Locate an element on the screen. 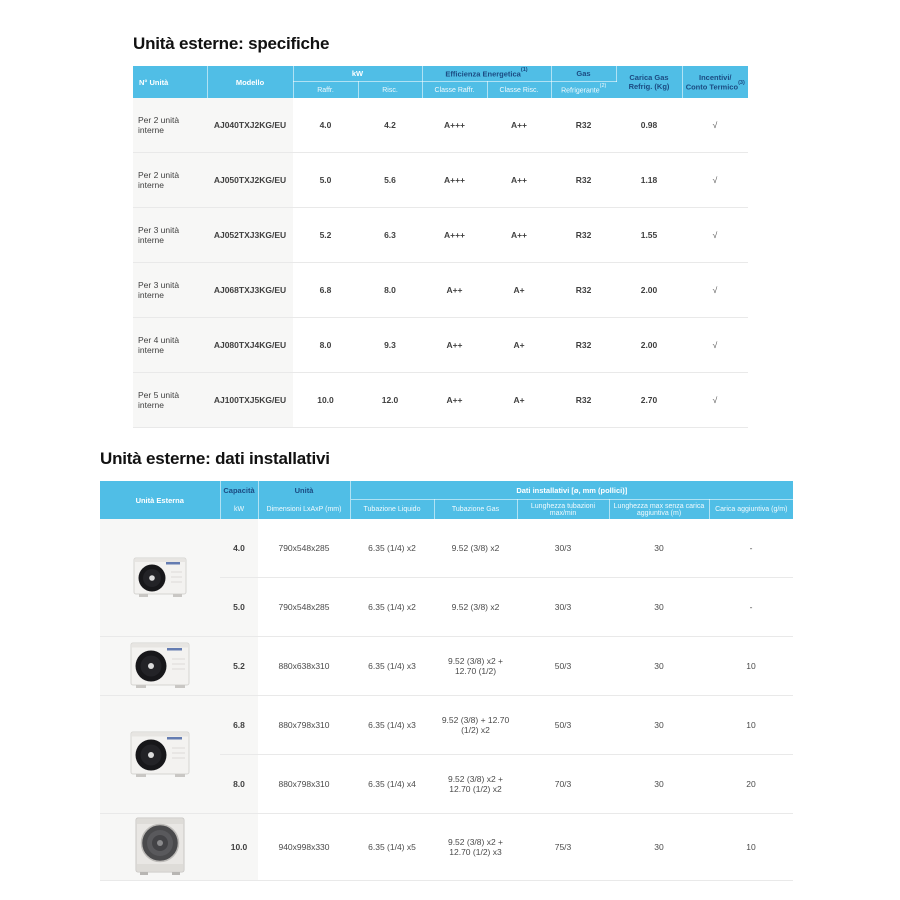 This screenshot has width=900, height=900. col-header-risc: Risc. is located at coordinates (390, 89).